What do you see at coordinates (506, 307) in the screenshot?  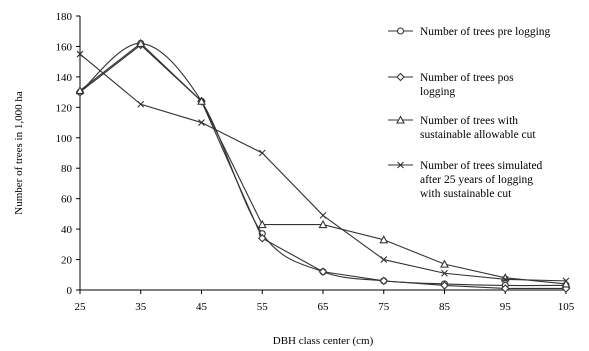 I see `x-tick-label: 95` at bounding box center [506, 307].